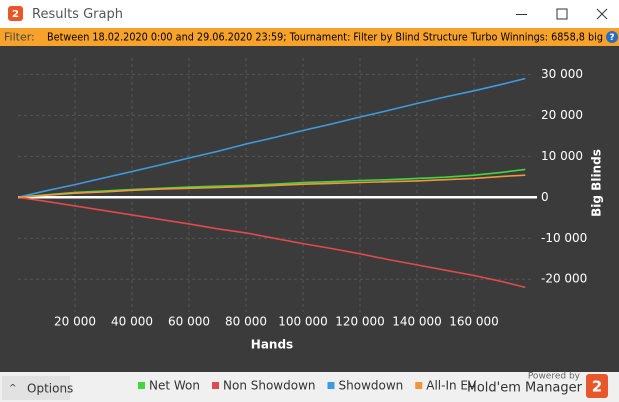  Describe the element at coordinates (545, 197) in the screenshot. I see `y-tick-label: 0` at that location.